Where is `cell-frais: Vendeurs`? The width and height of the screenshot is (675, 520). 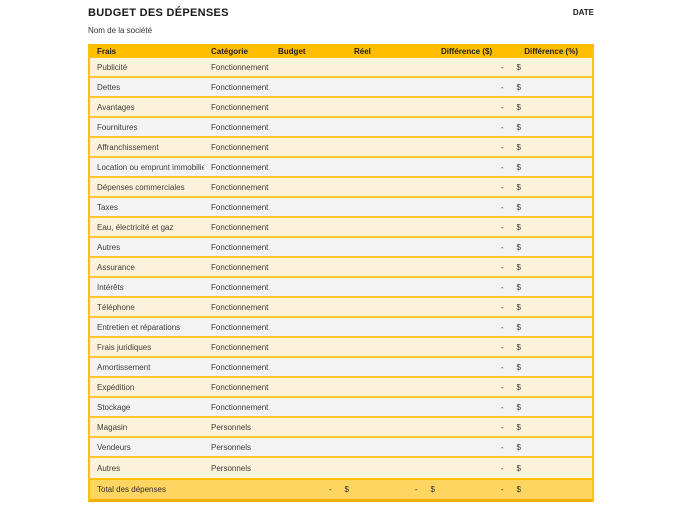
cell-frais: Vendeurs is located at coordinates (114, 447).